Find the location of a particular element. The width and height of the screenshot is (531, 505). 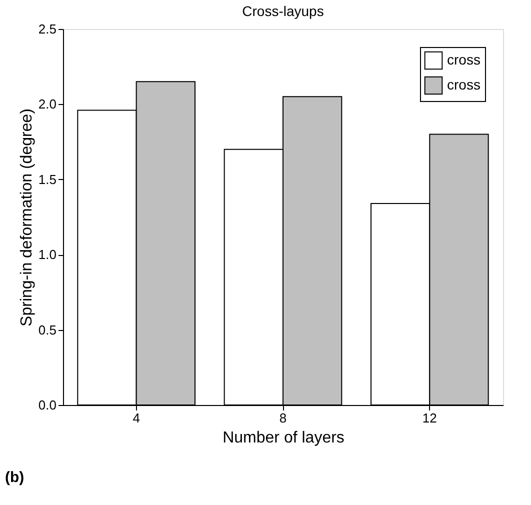

x-tick-label: 12 is located at coordinates (429, 418).